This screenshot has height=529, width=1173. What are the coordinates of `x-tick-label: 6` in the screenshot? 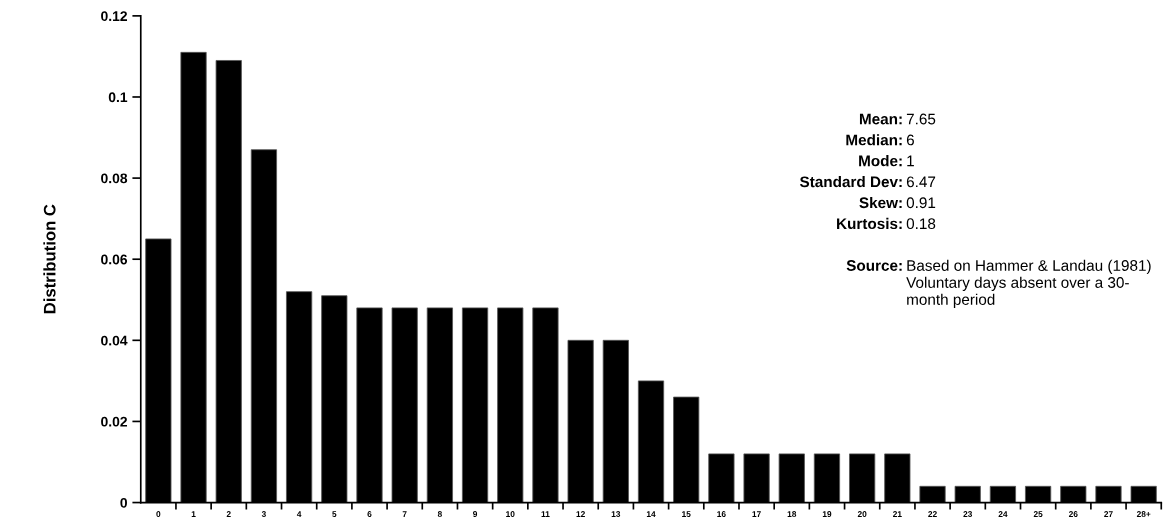 It's located at (369, 514).